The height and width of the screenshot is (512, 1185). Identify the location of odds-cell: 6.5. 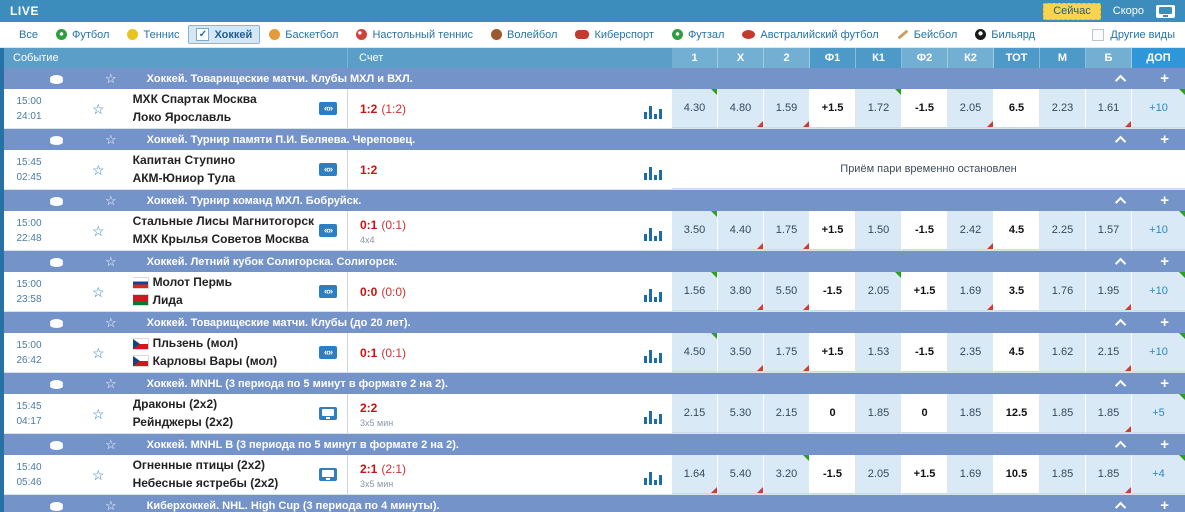
(1017, 108).